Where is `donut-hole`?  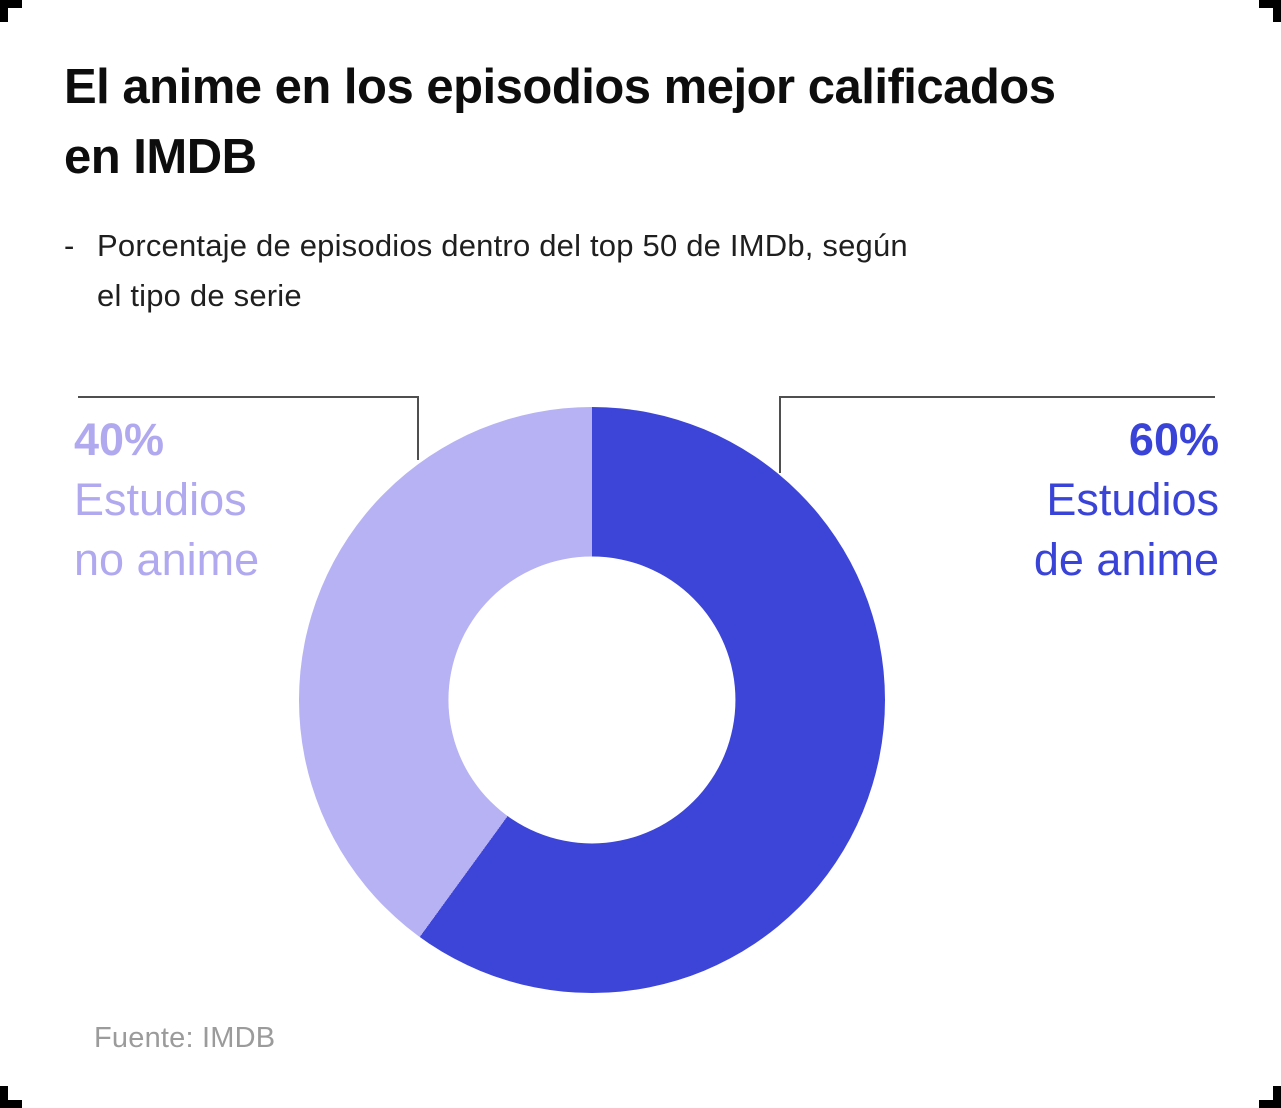 donut-hole is located at coordinates (592, 700).